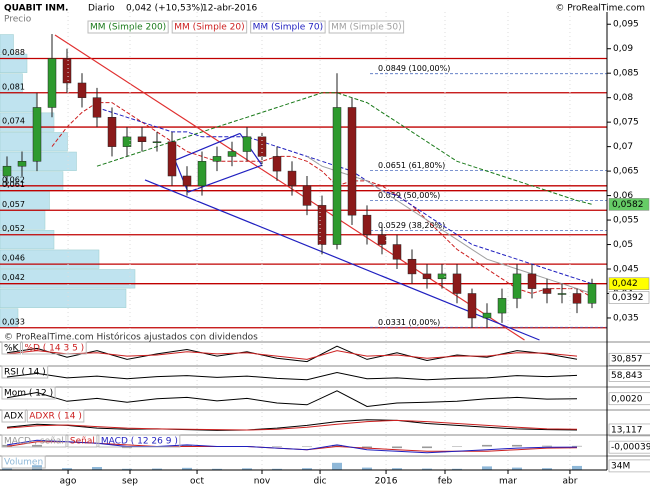  I want to click on y-tick-label: 0,065, so click(626, 172).